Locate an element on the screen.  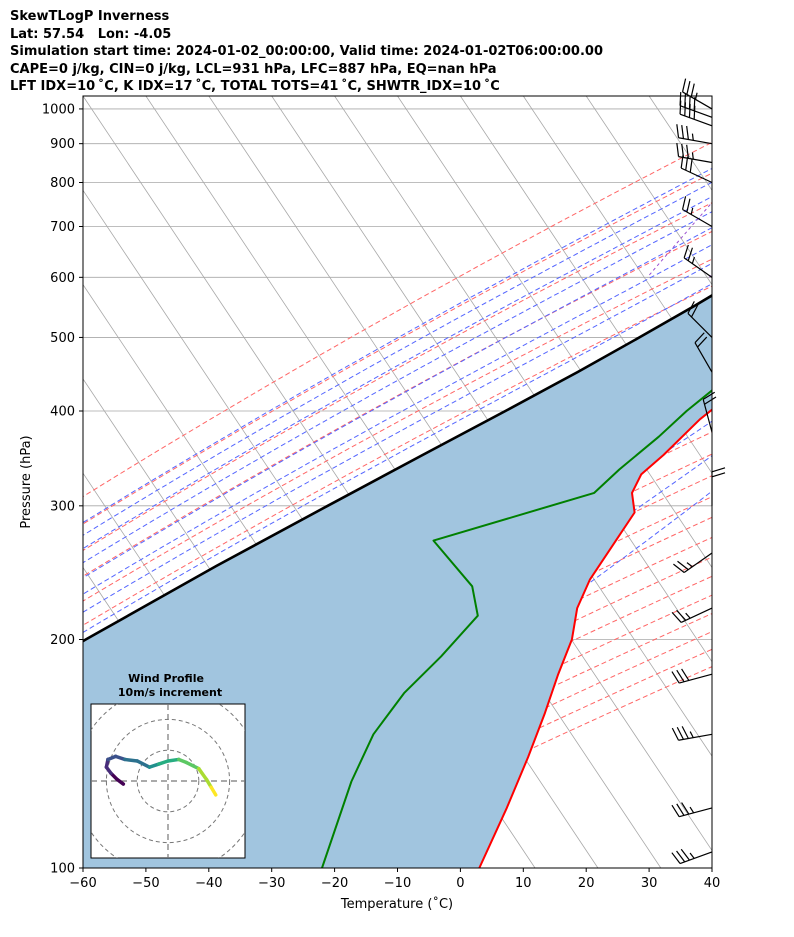
y-tick-label: 800 is located at coordinates (62, 183).